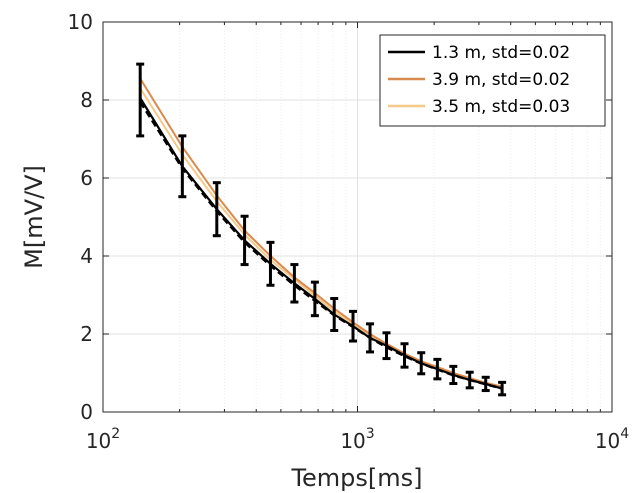 This screenshot has width=639, height=493. What do you see at coordinates (34, 217) in the screenshot?
I see `y-axis-label: M[mV/V]` at bounding box center [34, 217].